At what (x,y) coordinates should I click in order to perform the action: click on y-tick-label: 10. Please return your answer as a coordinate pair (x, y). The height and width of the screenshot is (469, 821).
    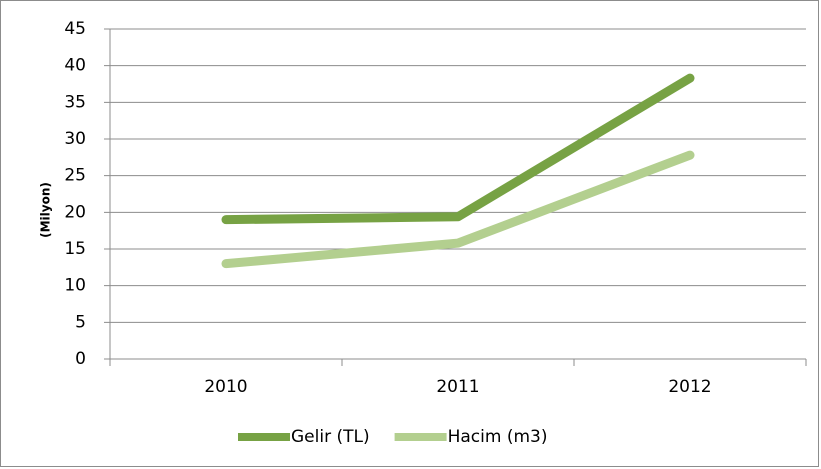
    Looking at the image, I should click on (75, 286).